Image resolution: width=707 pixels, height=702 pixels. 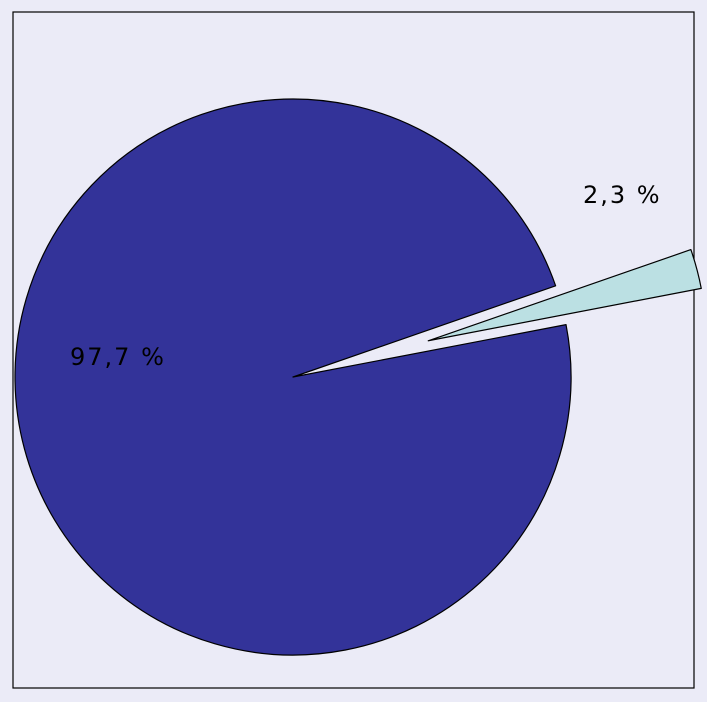 What do you see at coordinates (118, 357) in the screenshot?
I see `data-label-main: 97,7 %` at bounding box center [118, 357].